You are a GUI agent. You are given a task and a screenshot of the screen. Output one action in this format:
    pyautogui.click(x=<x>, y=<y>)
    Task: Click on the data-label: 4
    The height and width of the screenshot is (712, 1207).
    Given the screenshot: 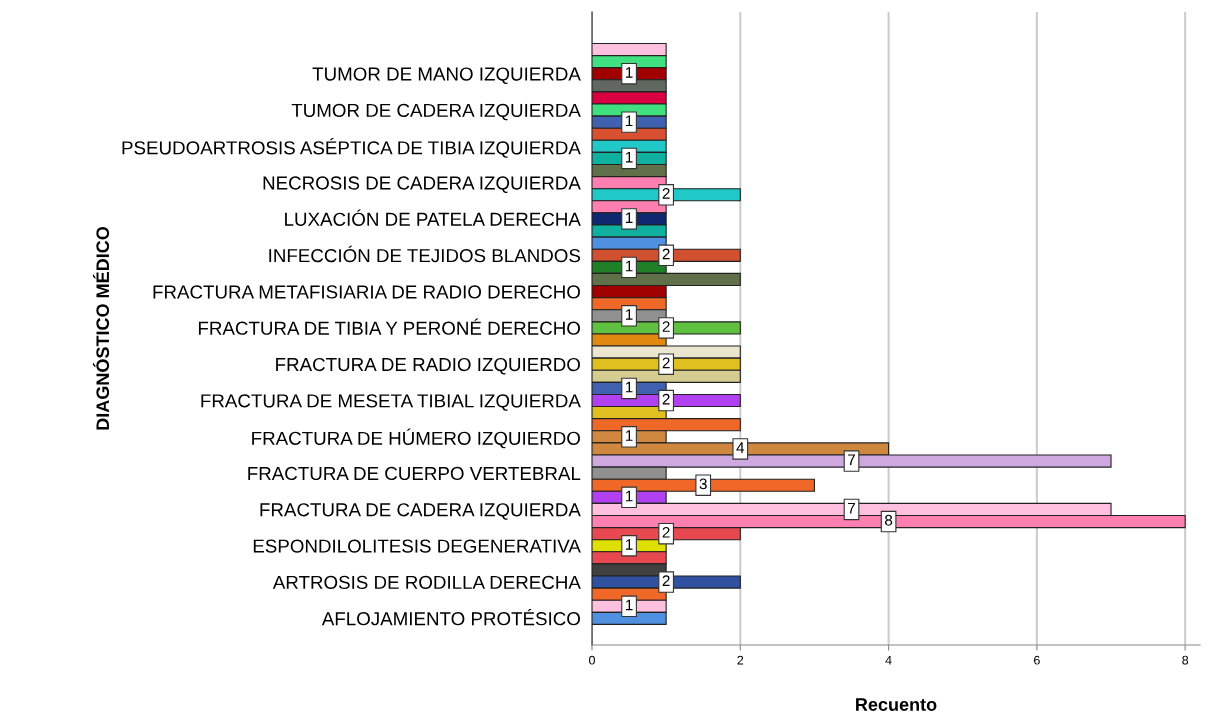 What is the action you would take?
    pyautogui.click(x=740, y=447)
    